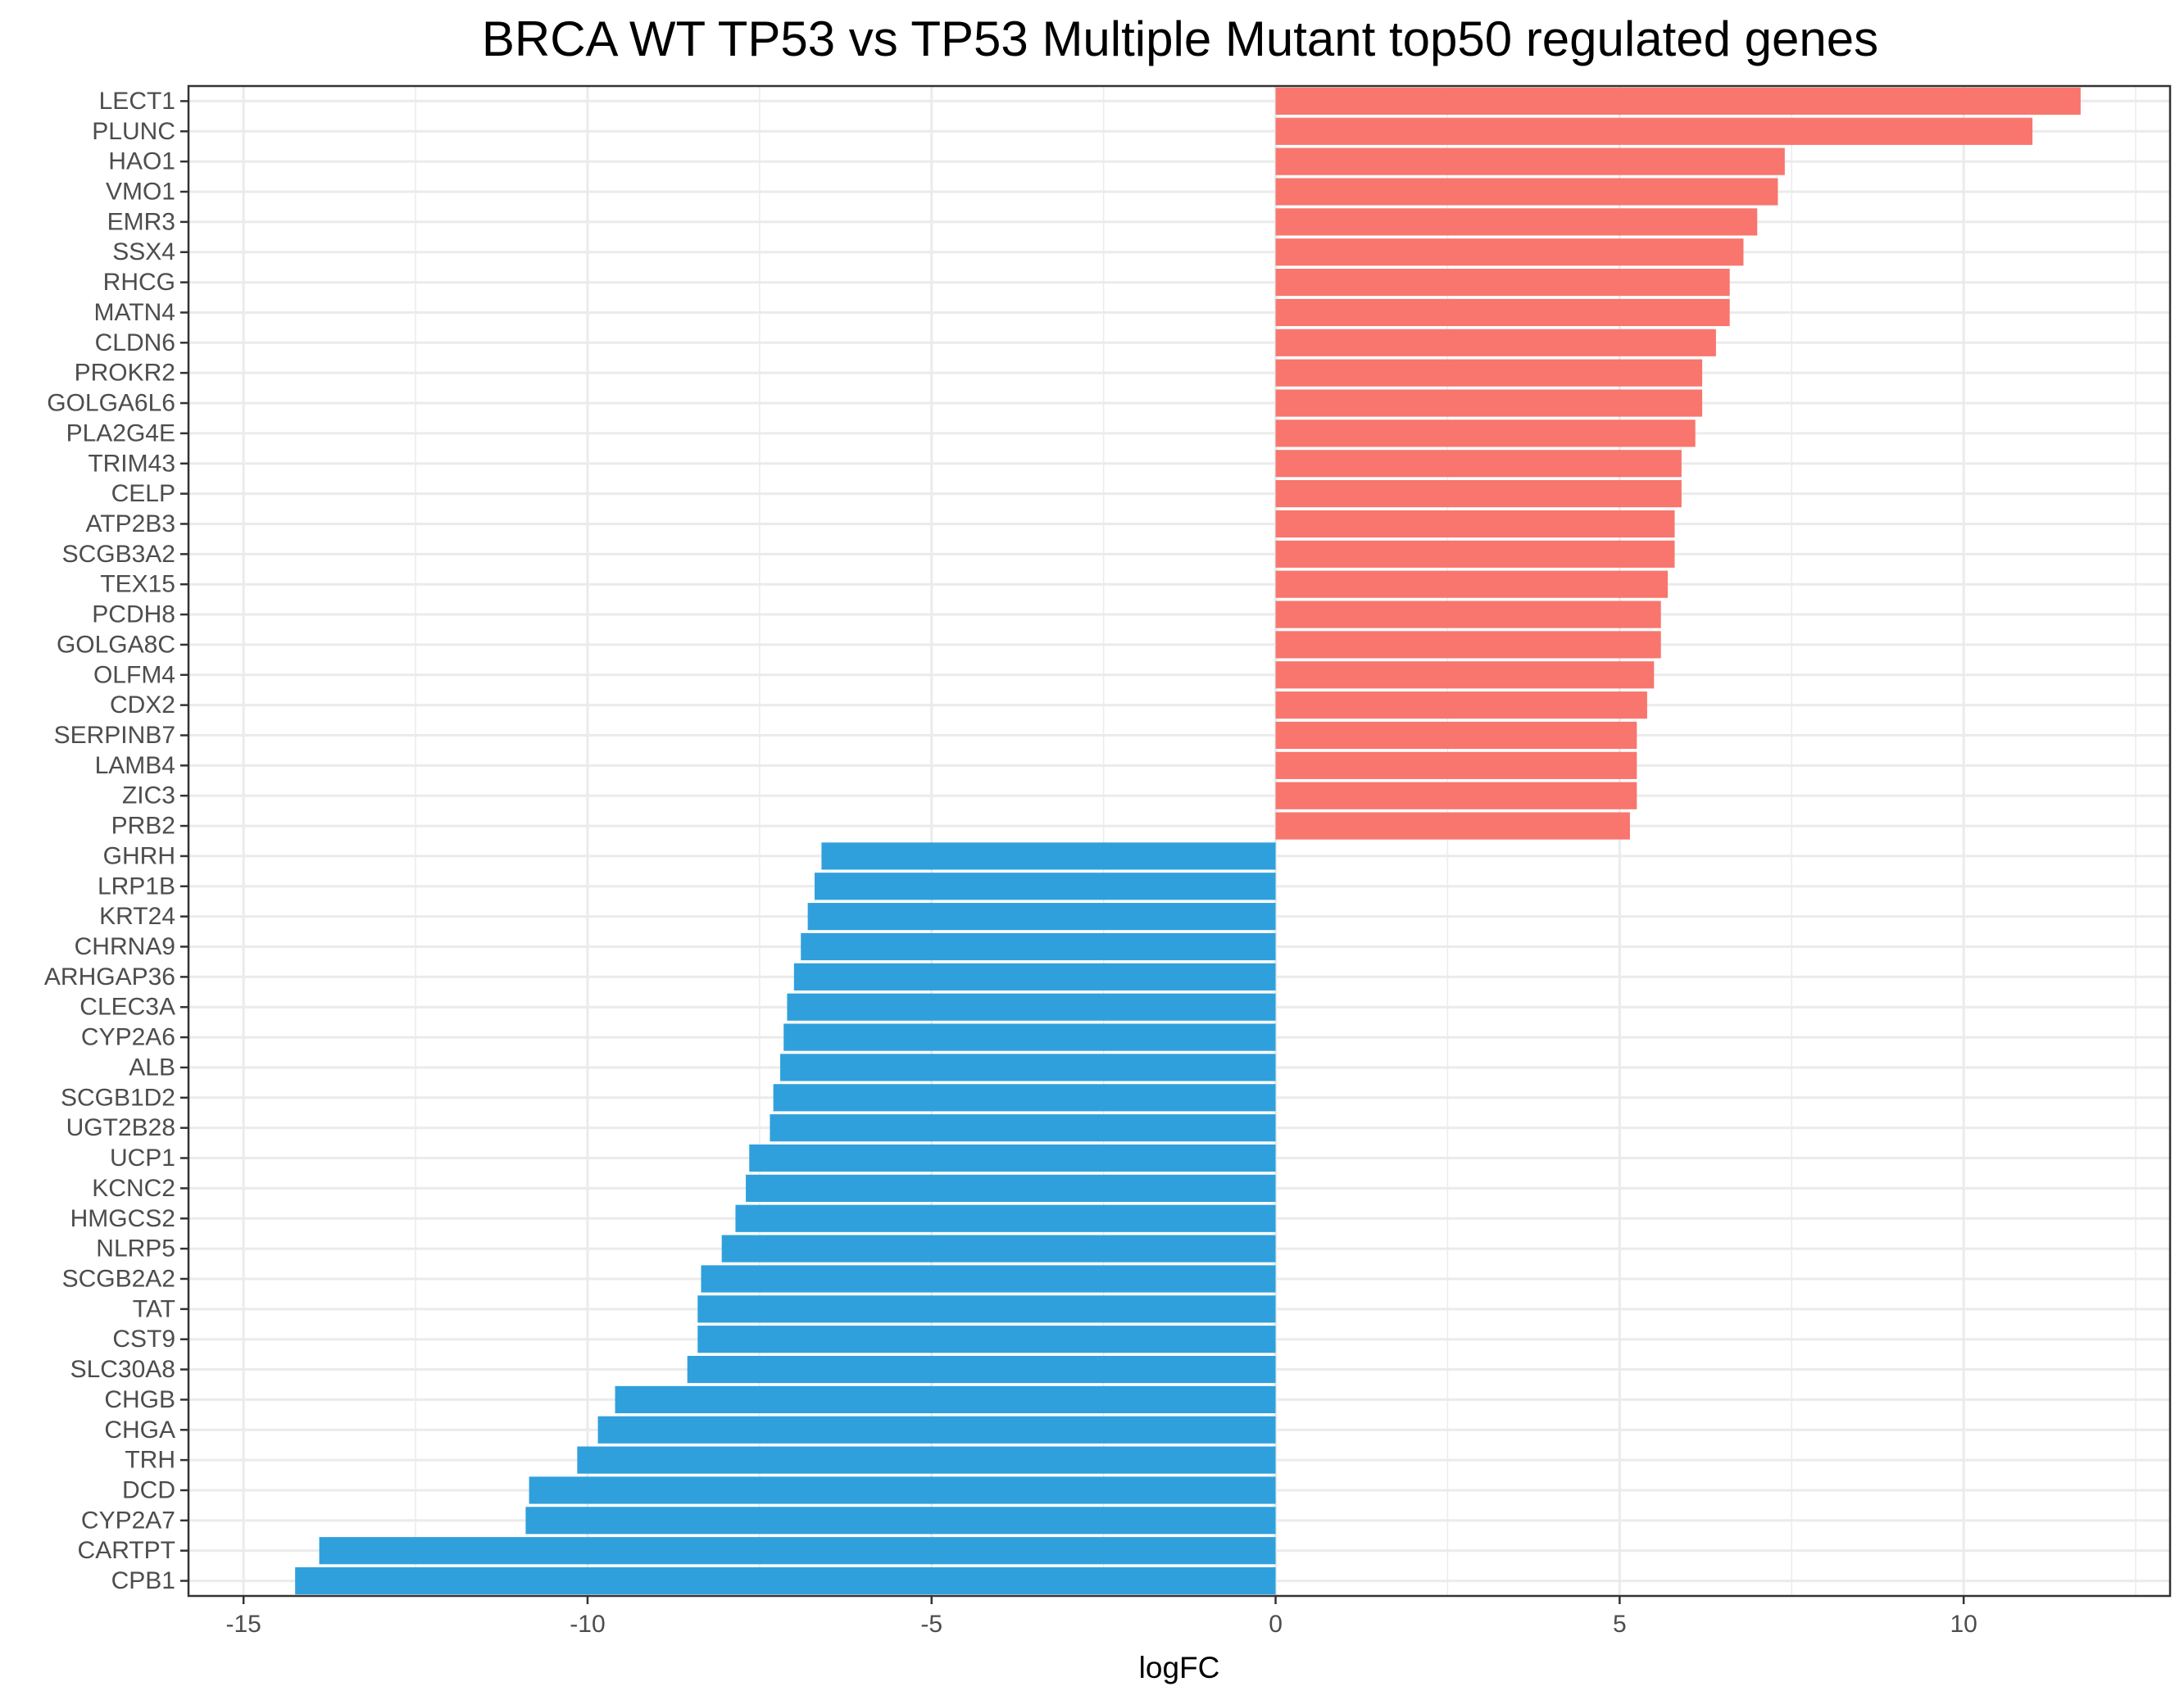 This screenshot has height=1700, width=2184. I want to click on x-axis-title: logFC, so click(1179, 1668).